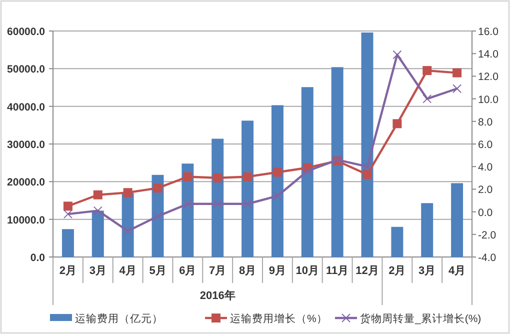  I want to click on y-tick-label: 30000.0, so click(26, 145).